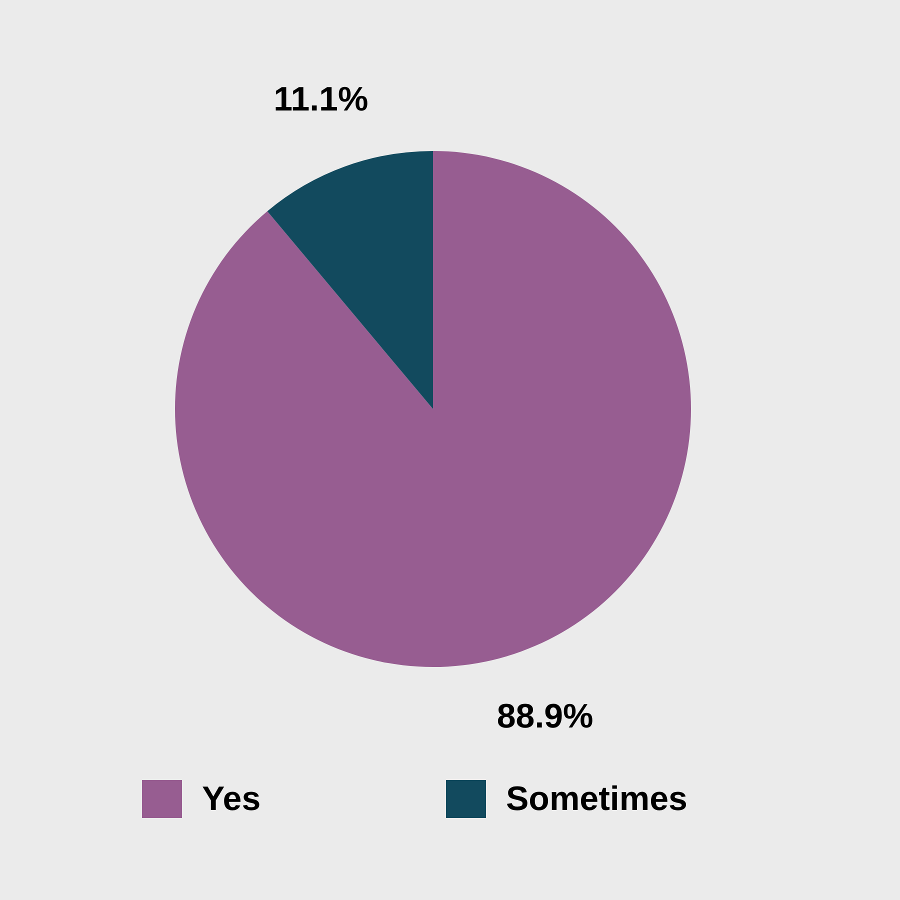 The height and width of the screenshot is (900, 900). I want to click on legend-label: Yes, so click(231, 799).